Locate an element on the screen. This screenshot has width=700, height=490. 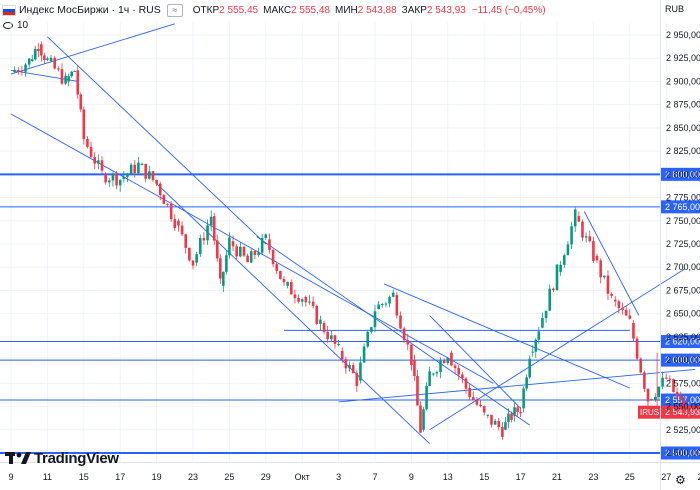
time-tick-label: 23 is located at coordinates (593, 477).